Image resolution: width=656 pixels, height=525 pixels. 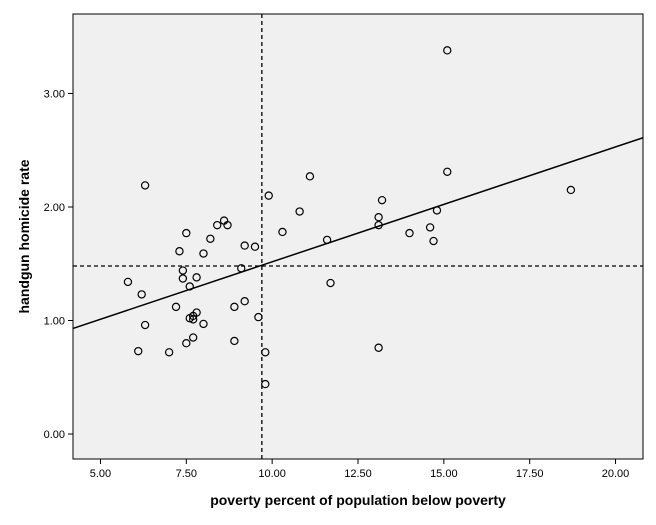 What do you see at coordinates (358, 474) in the screenshot?
I see `x-tick-label: 12.50` at bounding box center [358, 474].